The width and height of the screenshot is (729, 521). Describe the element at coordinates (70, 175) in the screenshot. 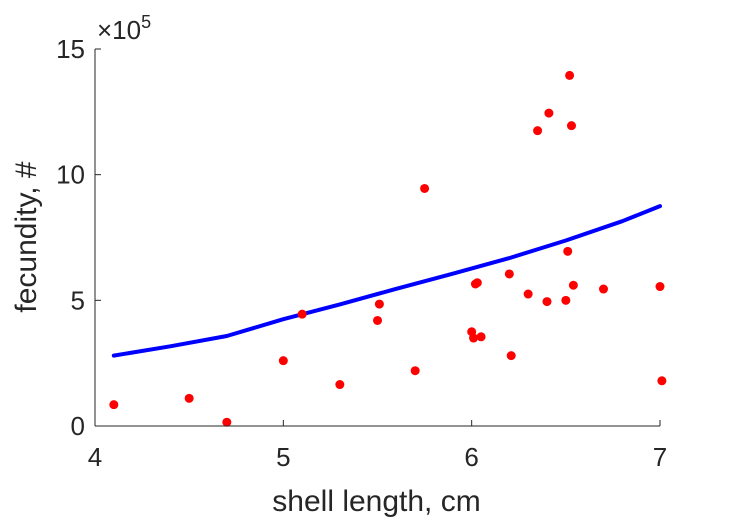

I see `y-tick-label: 10` at that location.